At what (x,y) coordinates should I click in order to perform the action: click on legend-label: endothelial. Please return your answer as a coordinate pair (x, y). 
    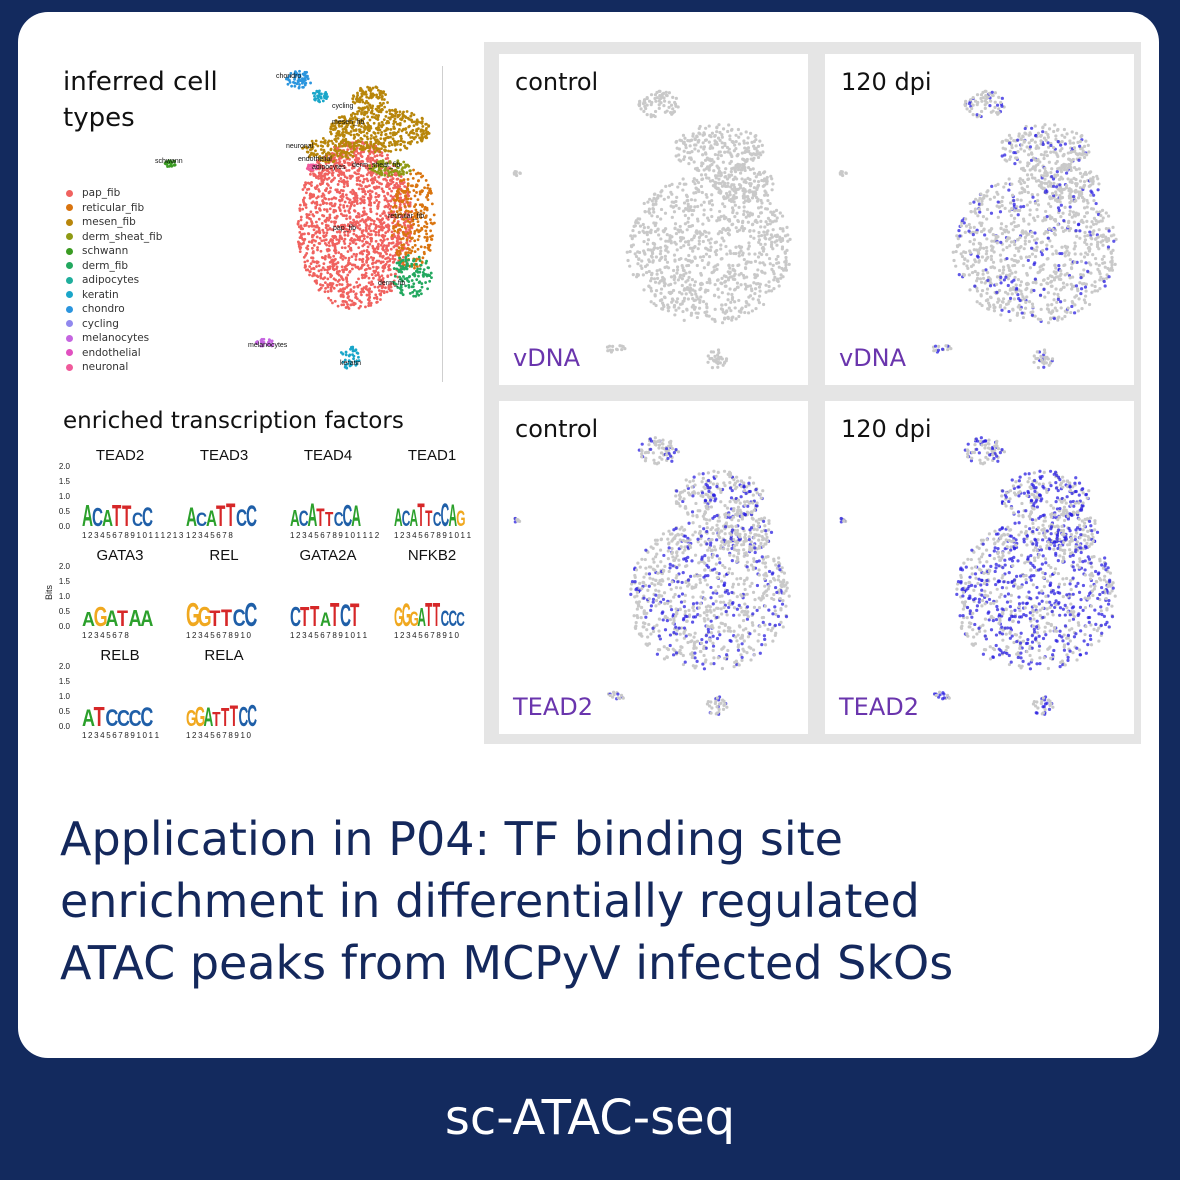
    Looking at the image, I should click on (111, 352).